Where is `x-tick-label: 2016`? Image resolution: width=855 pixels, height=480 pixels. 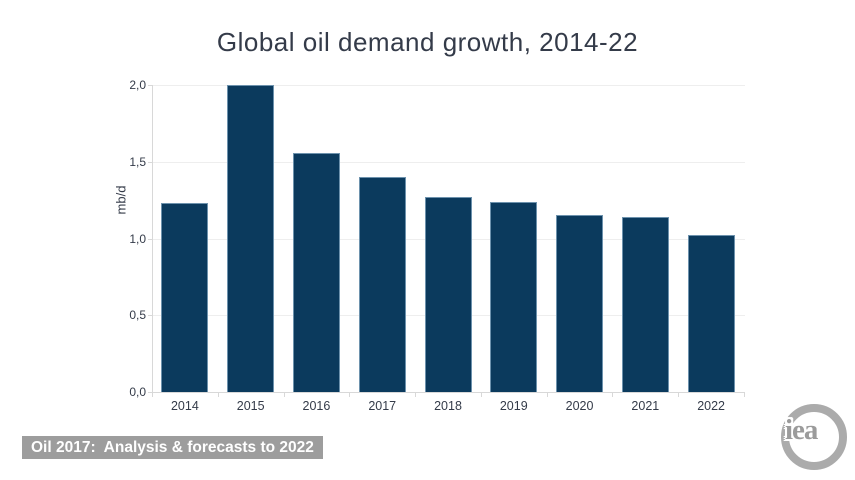
x-tick-label: 2016 is located at coordinates (316, 406).